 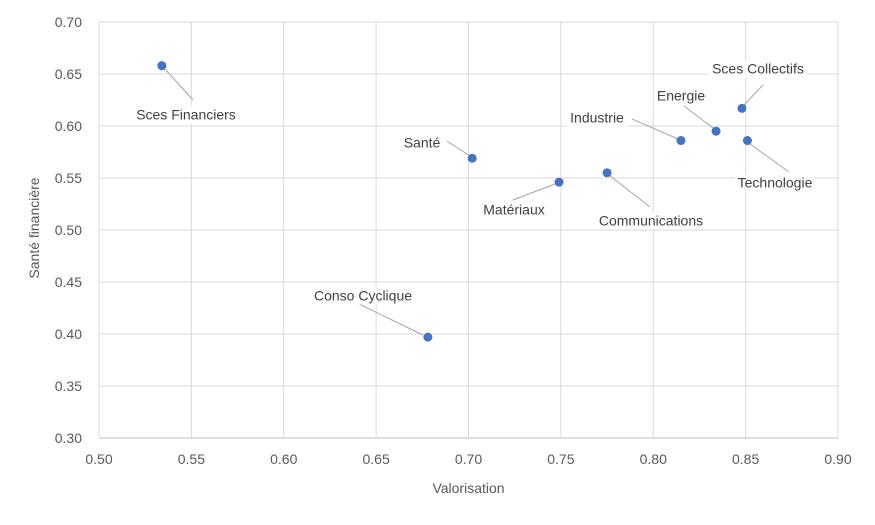 What do you see at coordinates (468, 488) in the screenshot?
I see `x-axis-title: Valorisation` at bounding box center [468, 488].